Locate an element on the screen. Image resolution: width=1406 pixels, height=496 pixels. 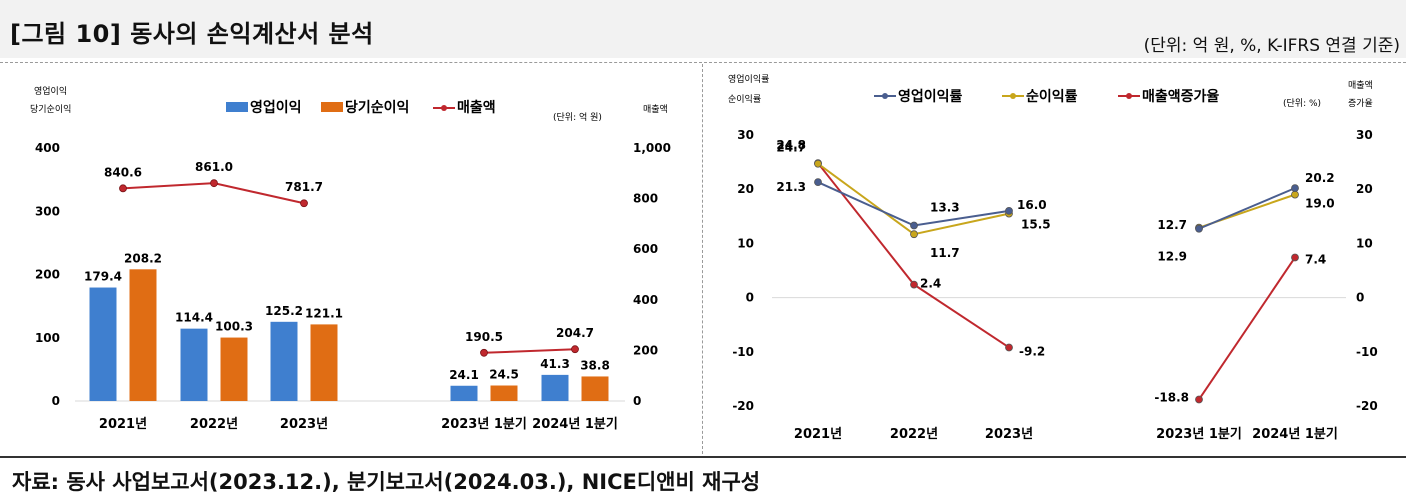
data-label-net-margin: 11.7 is located at coordinates (945, 253).